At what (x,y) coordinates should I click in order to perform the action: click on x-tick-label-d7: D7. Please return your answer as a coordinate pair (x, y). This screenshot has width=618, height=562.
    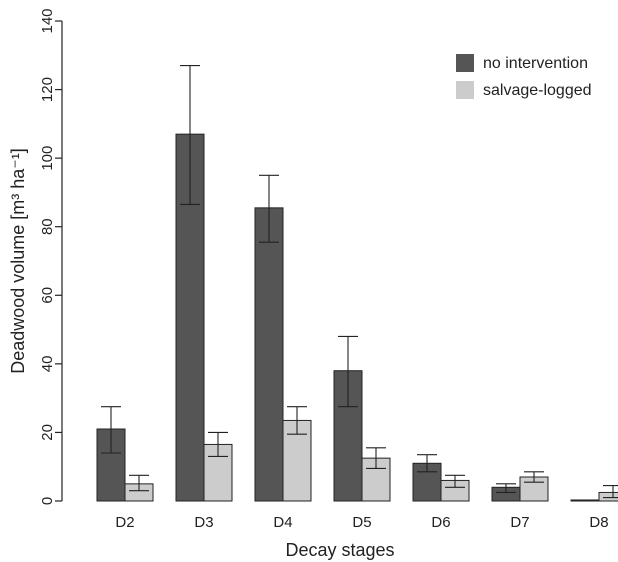
    Looking at the image, I should click on (519, 522).